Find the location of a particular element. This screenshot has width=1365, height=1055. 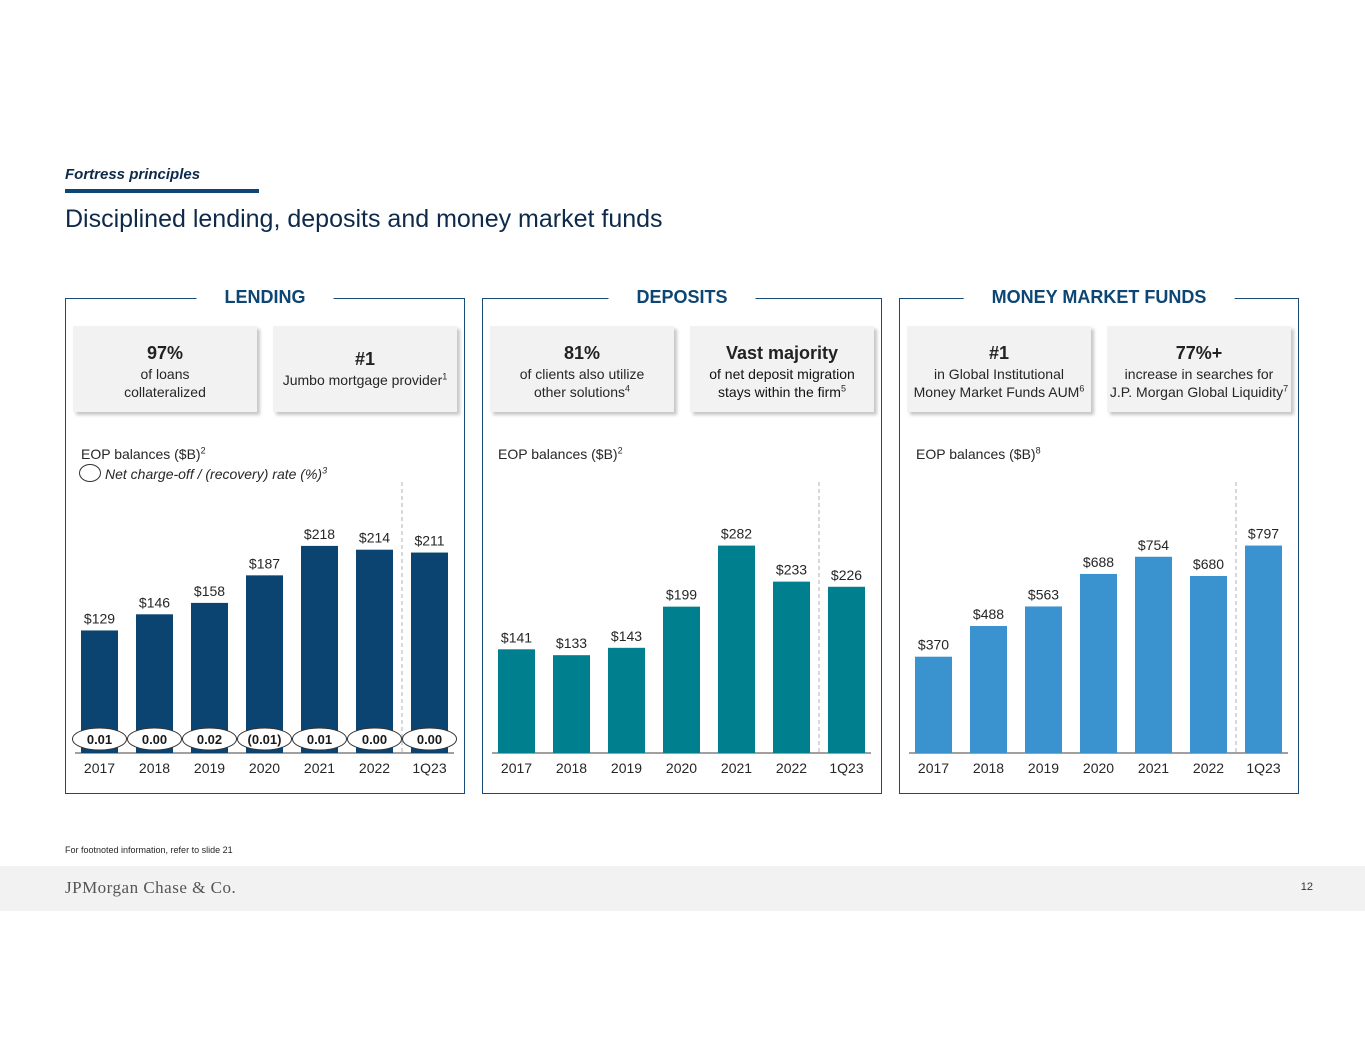

lending-bar-2022 is located at coordinates (374, 651).